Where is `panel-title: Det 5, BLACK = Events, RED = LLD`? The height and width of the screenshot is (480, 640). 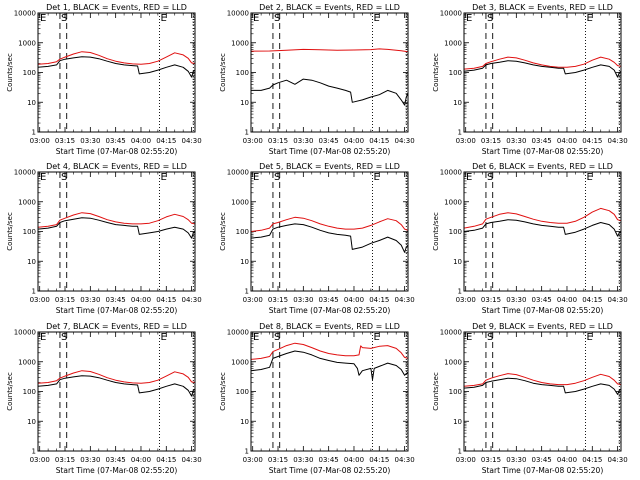 panel-title: Det 5, BLACK = Events, RED = LLD is located at coordinates (329, 166).